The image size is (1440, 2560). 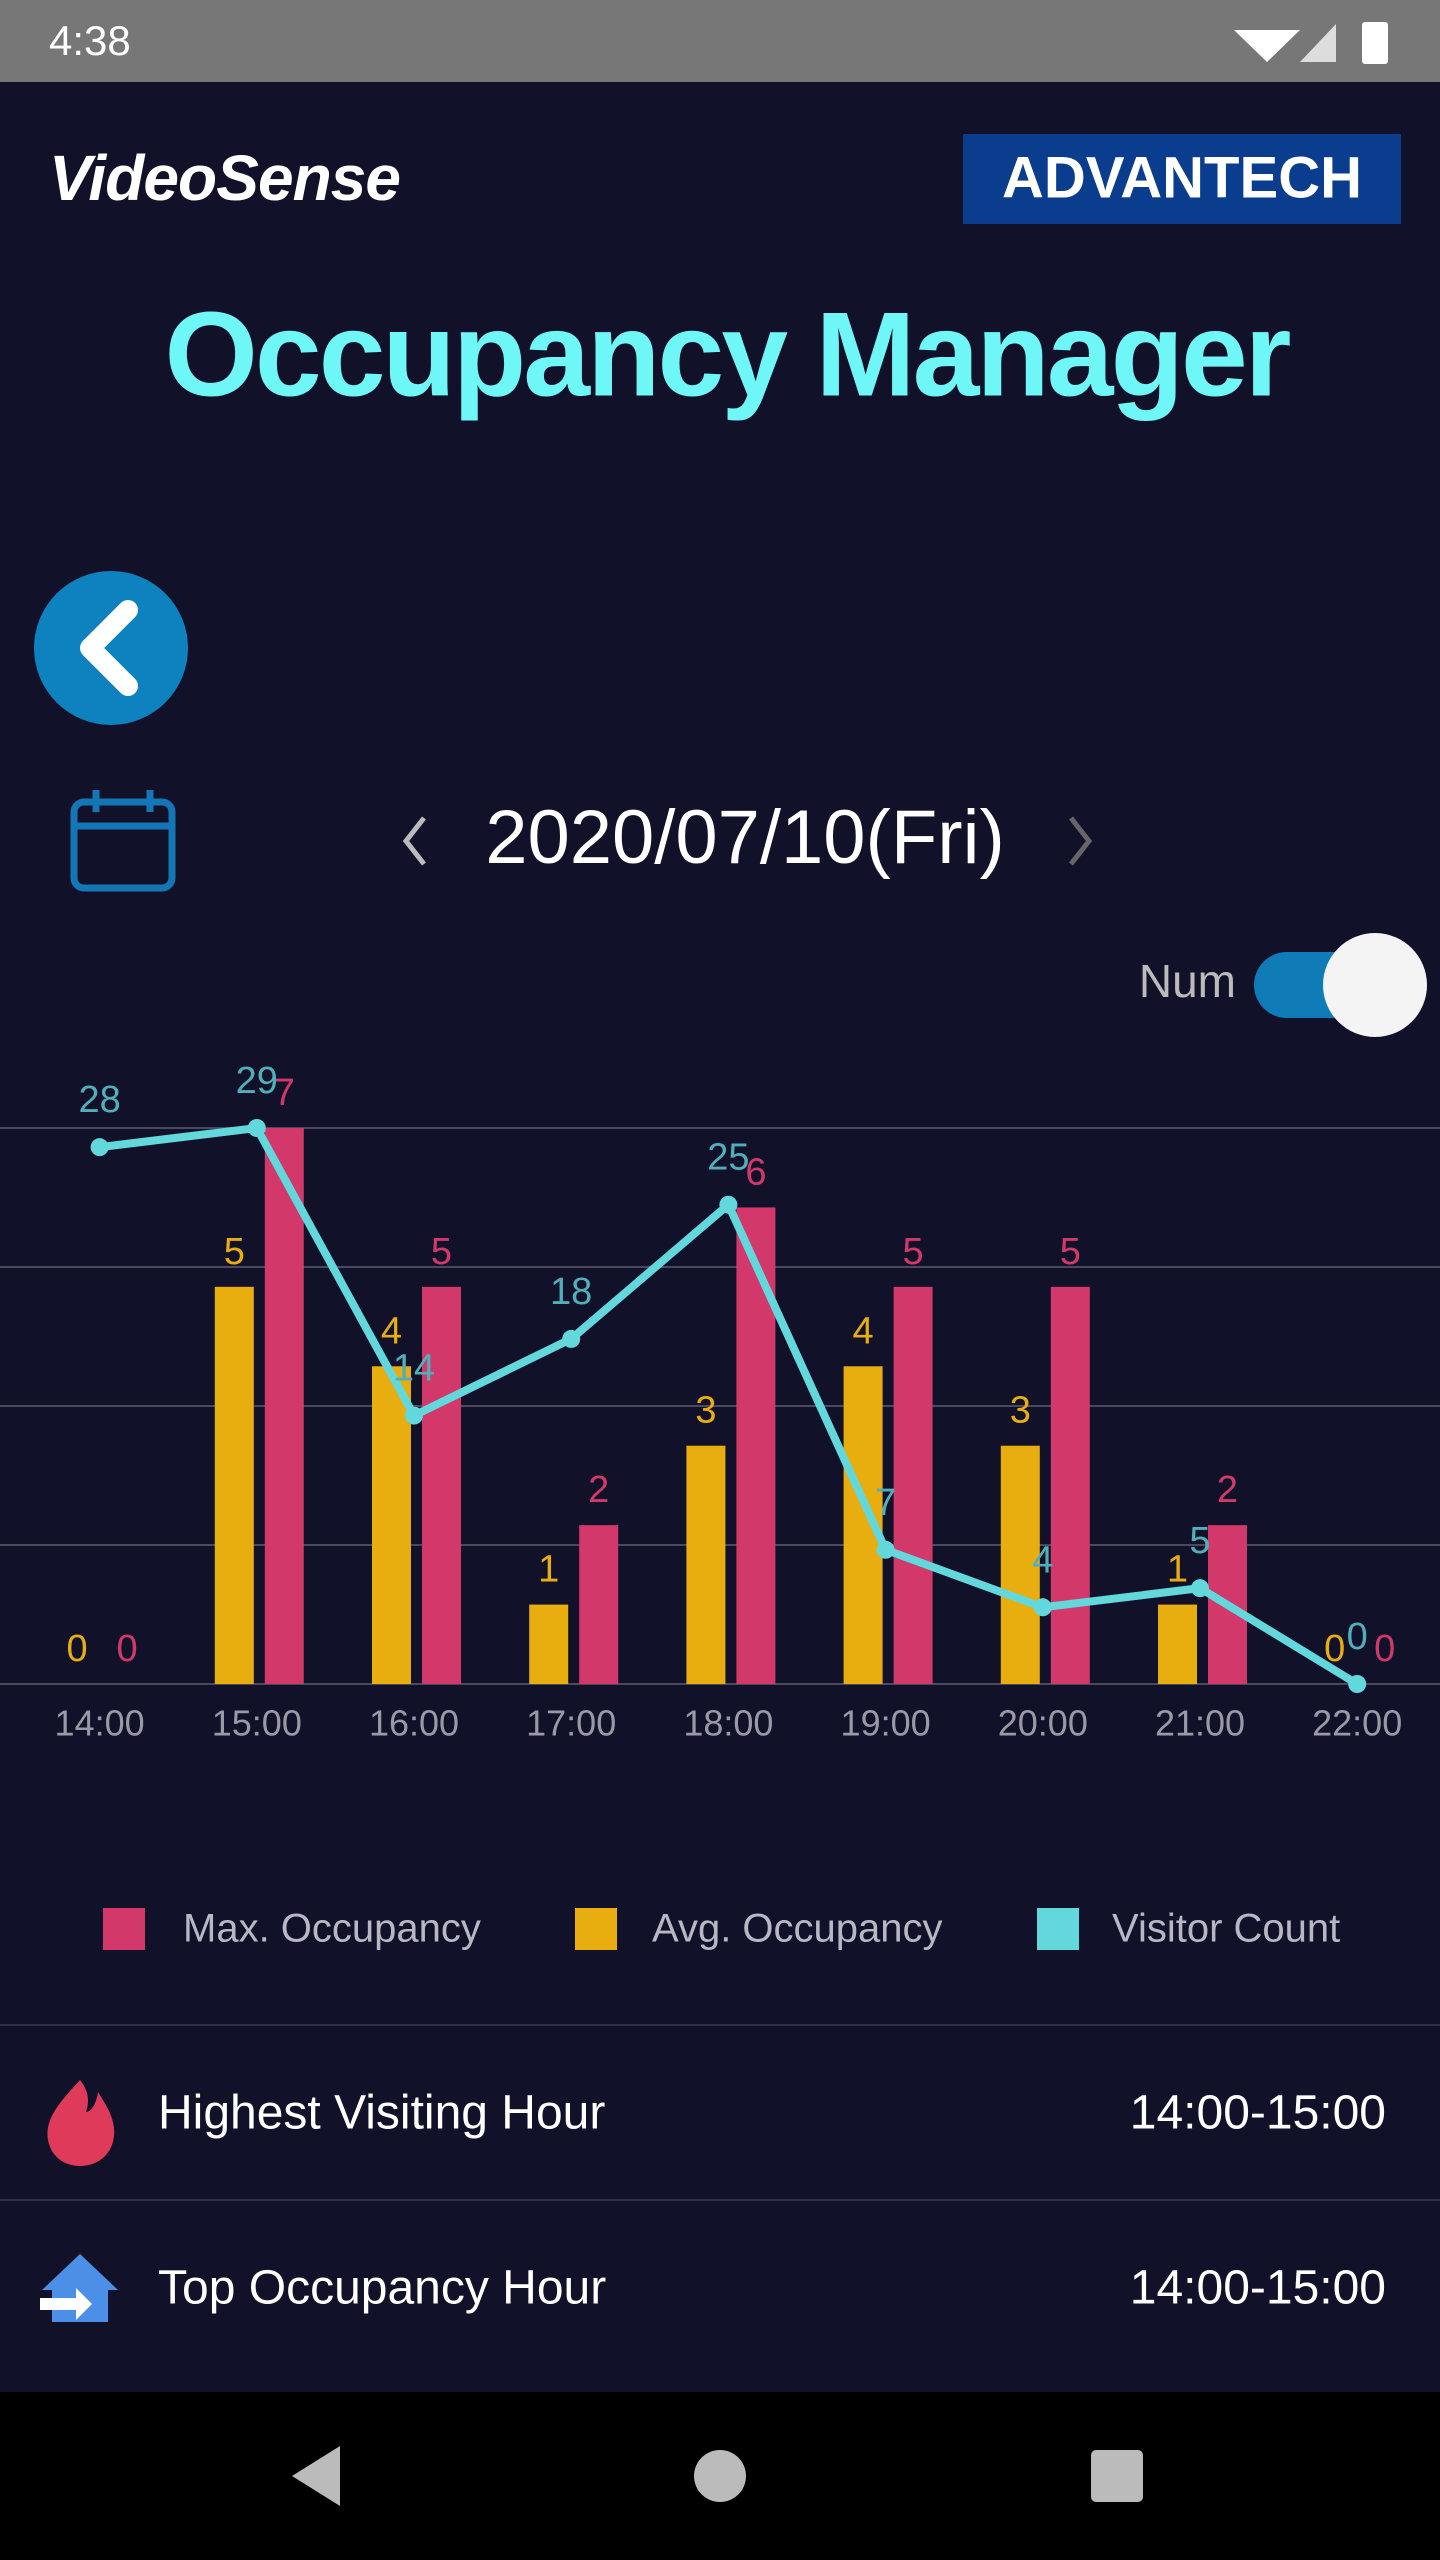 What do you see at coordinates (1318, 43) in the screenshot?
I see `signal-icon` at bounding box center [1318, 43].